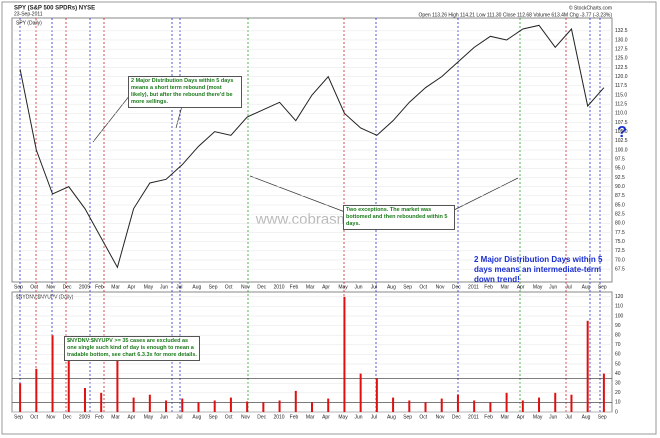 The image size is (660, 438). Describe the element at coordinates (620, 205) in the screenshot. I see `y-tick-label: 85.0` at that location.